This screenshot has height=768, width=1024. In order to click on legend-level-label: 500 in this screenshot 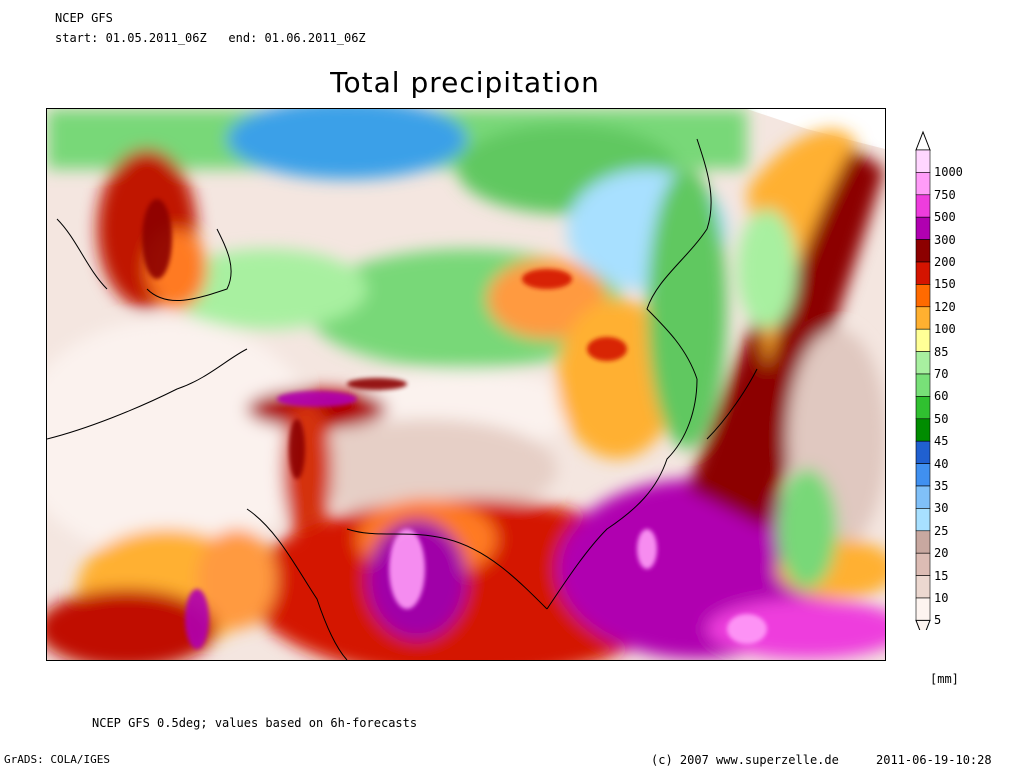, I will do `click(945, 217)`.